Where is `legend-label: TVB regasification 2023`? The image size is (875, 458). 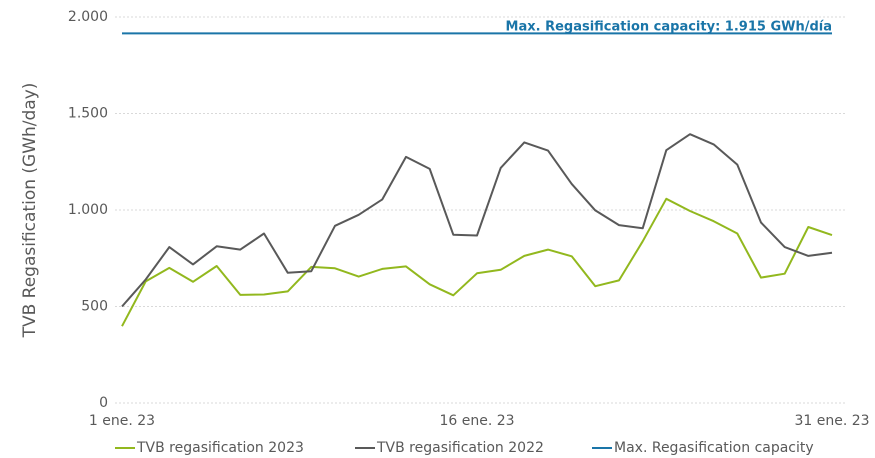 legend-label: TVB regasification 2023 is located at coordinates (220, 448).